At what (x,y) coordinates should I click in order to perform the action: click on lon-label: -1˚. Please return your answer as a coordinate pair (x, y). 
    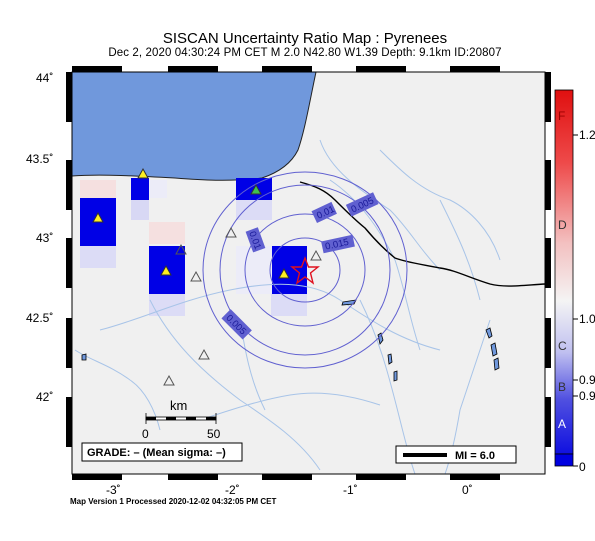
    Looking at the image, I should click on (350, 490).